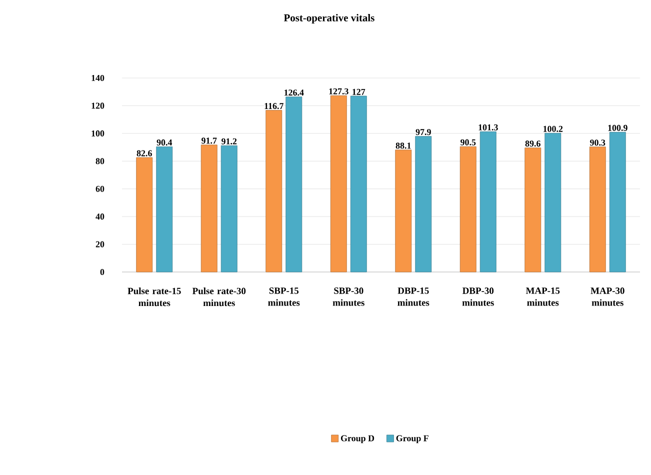 This screenshot has width=651, height=475. I want to click on legend-label: Group D, so click(357, 439).